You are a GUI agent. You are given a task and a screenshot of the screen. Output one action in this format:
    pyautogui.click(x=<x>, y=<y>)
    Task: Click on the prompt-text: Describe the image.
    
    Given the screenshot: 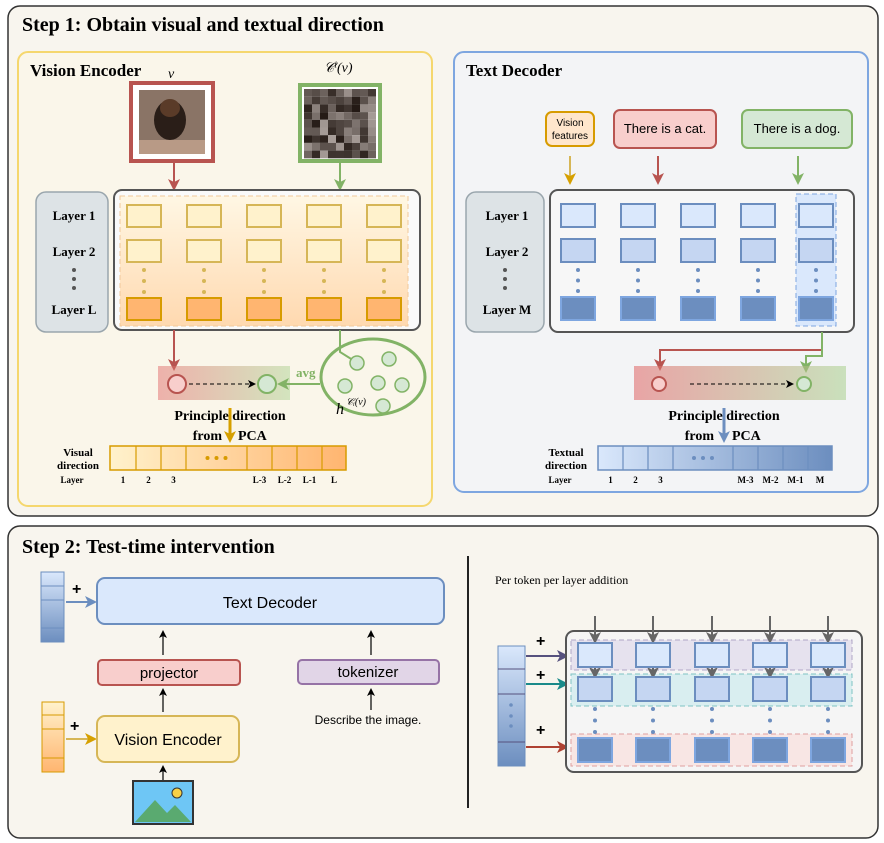 What is the action you would take?
    pyautogui.click(x=368, y=720)
    